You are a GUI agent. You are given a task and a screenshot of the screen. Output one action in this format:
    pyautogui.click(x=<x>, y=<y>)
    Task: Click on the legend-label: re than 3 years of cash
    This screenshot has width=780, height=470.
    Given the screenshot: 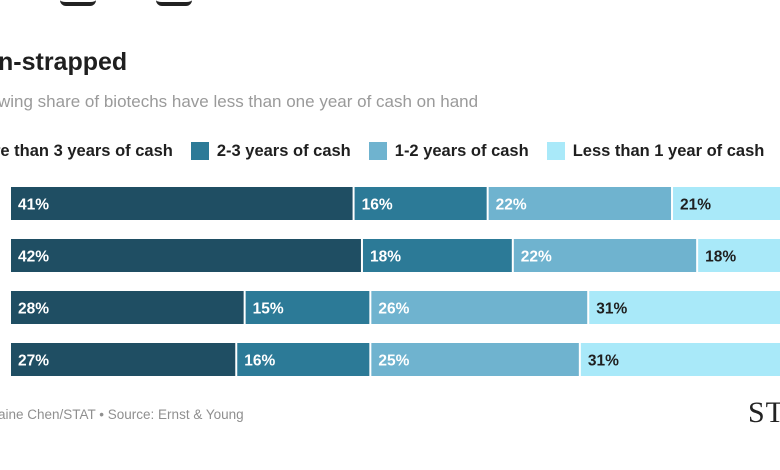 What is the action you would take?
    pyautogui.click(x=86, y=150)
    